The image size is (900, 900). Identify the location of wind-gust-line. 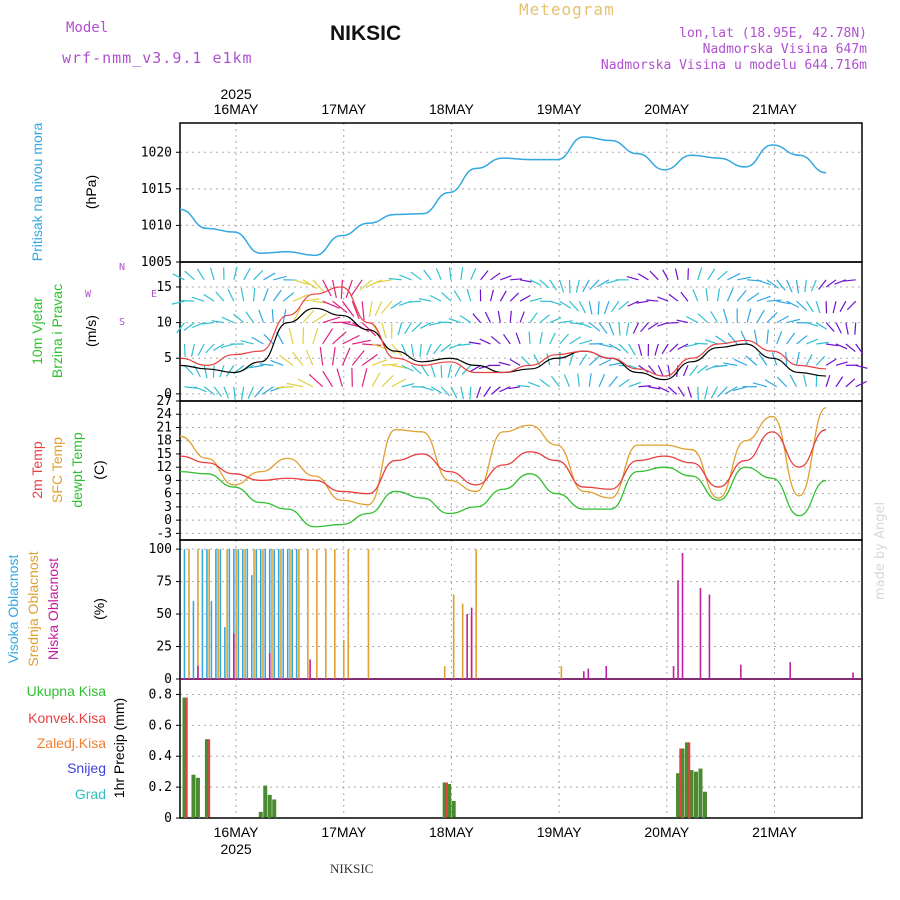
(503, 331).